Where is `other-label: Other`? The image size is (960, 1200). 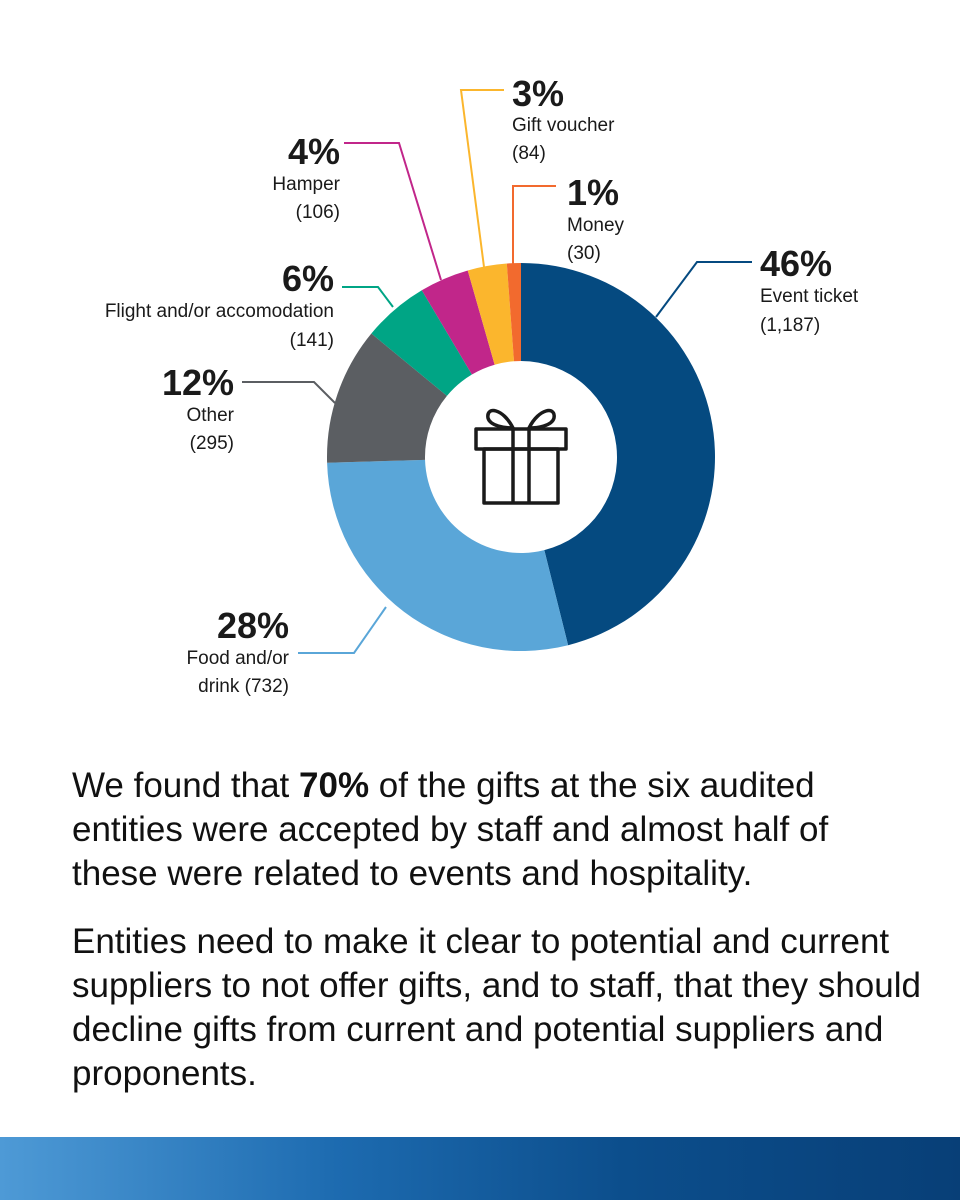 other-label: Other is located at coordinates (210, 415).